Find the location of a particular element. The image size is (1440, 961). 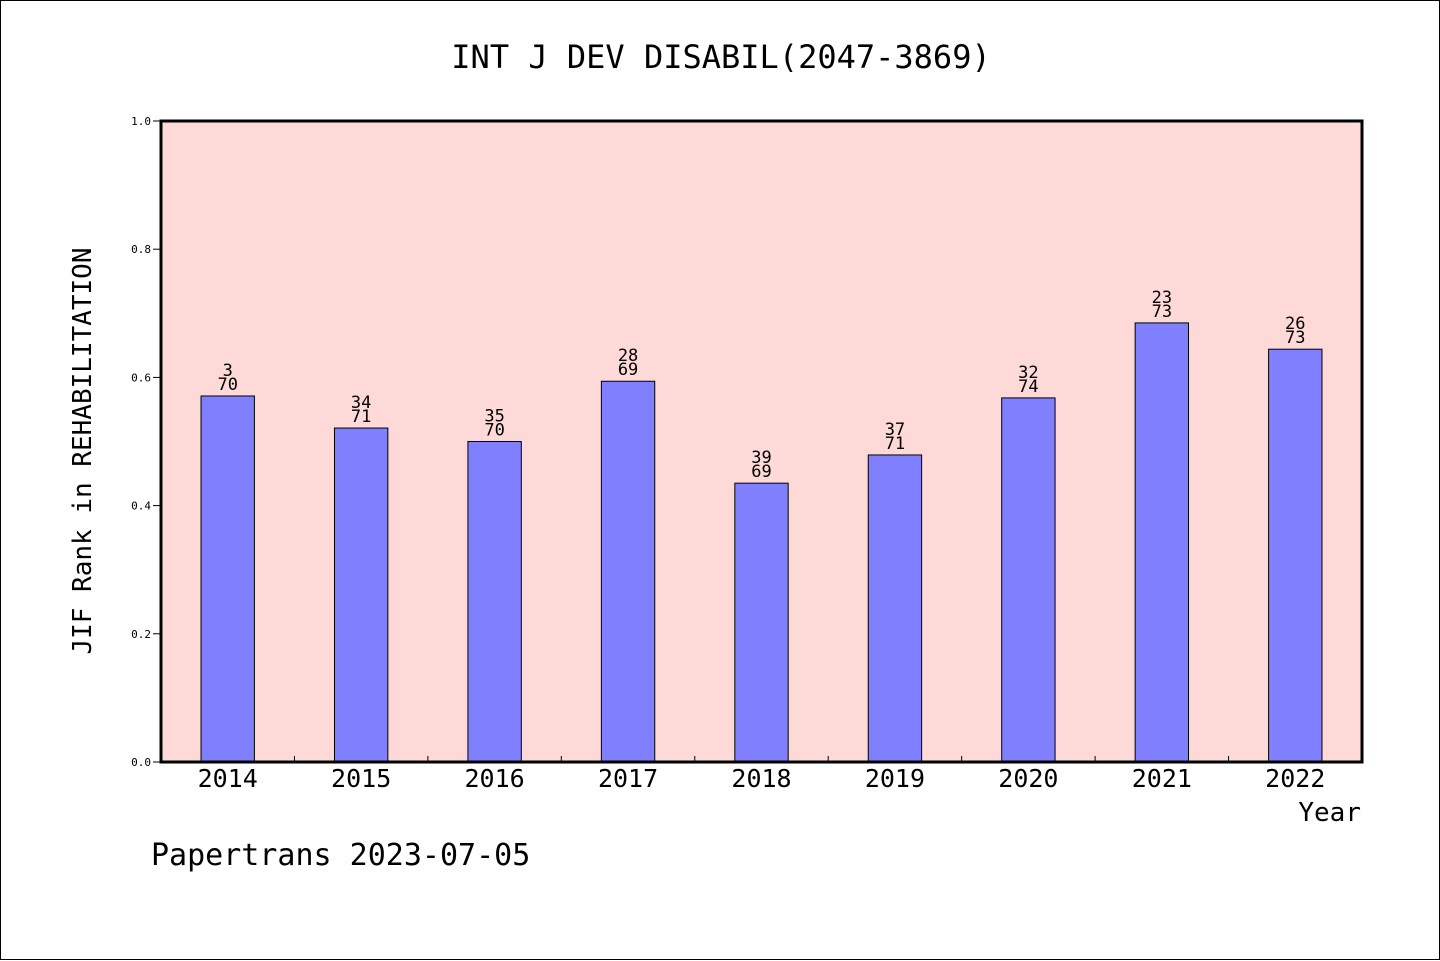

bar-2014 is located at coordinates (227, 579).